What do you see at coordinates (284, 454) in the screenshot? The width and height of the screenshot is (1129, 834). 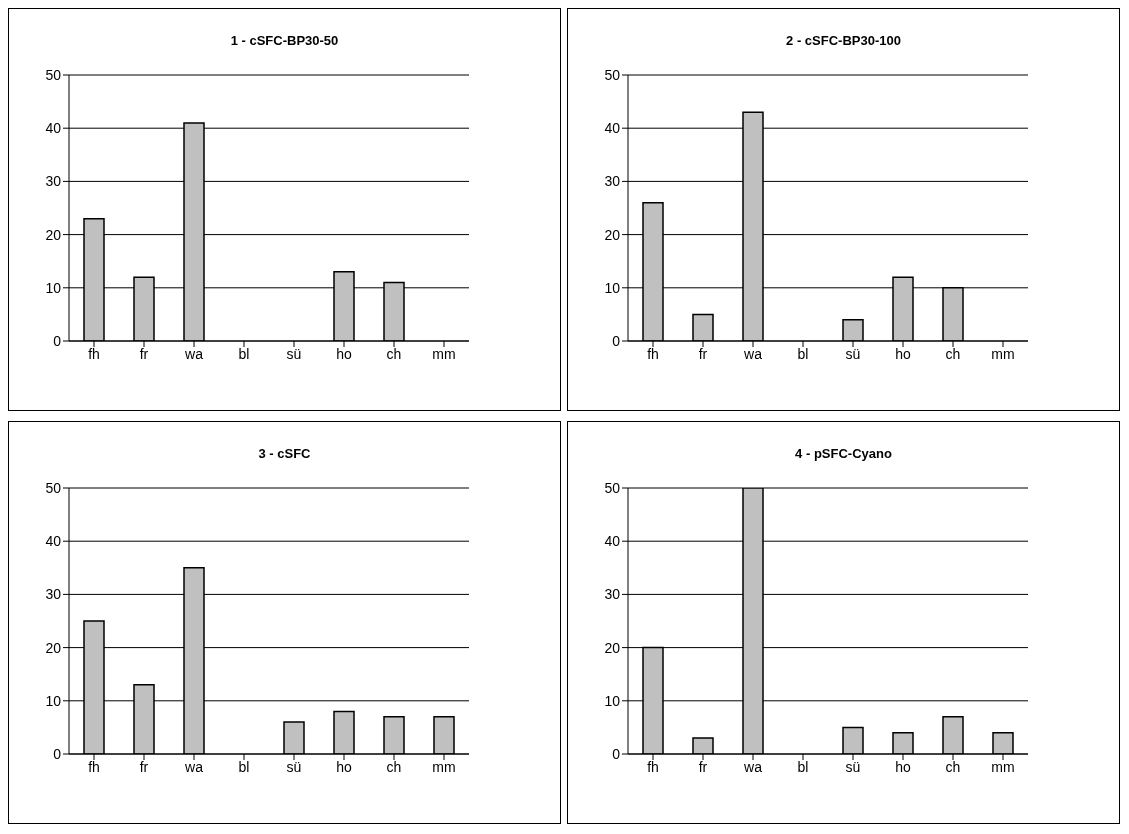 I see `chart-title: 3 - cSFC` at bounding box center [284, 454].